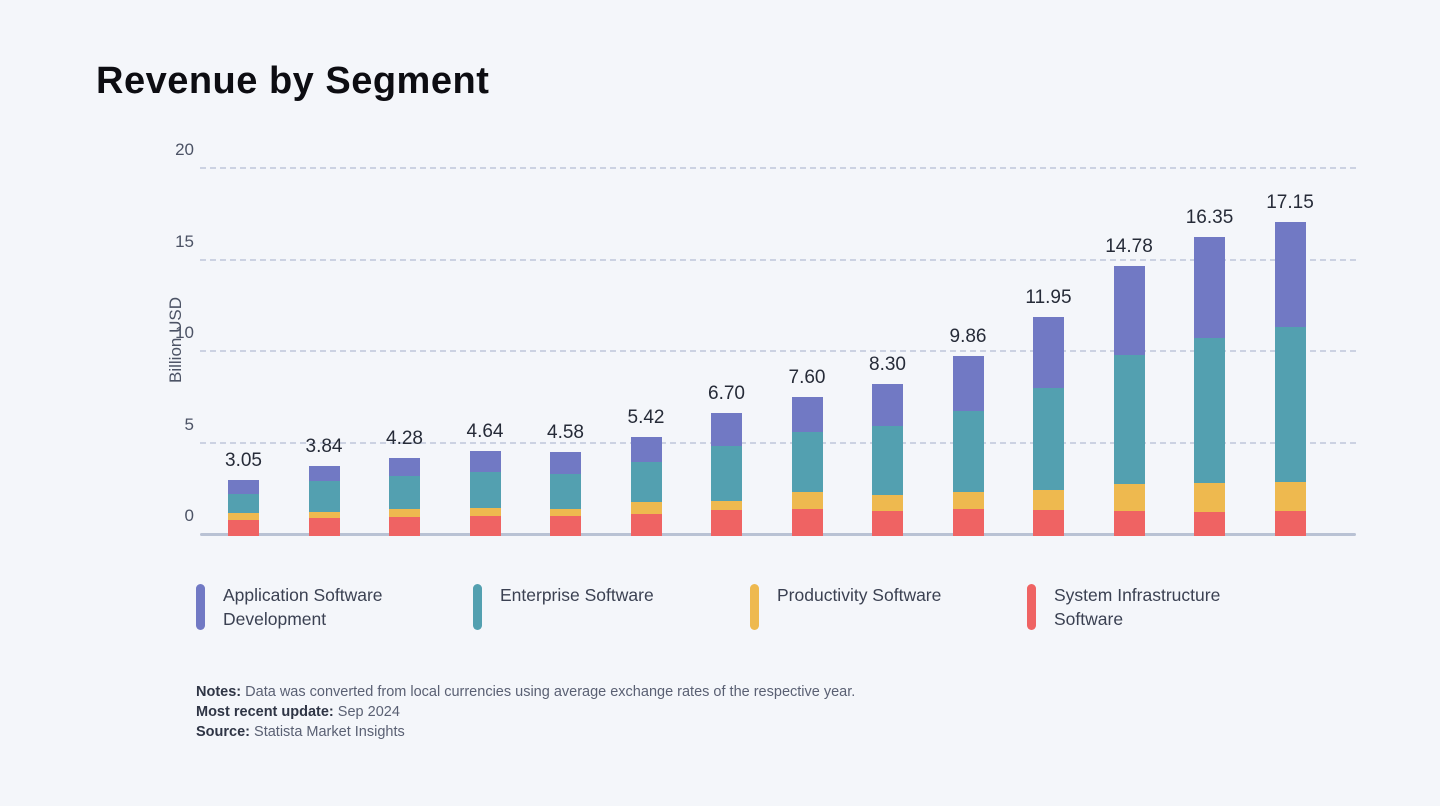 This screenshot has height=806, width=1440. What do you see at coordinates (611, 607) in the screenshot?
I see `legend-item-1: Enterprise Software` at bounding box center [611, 607].